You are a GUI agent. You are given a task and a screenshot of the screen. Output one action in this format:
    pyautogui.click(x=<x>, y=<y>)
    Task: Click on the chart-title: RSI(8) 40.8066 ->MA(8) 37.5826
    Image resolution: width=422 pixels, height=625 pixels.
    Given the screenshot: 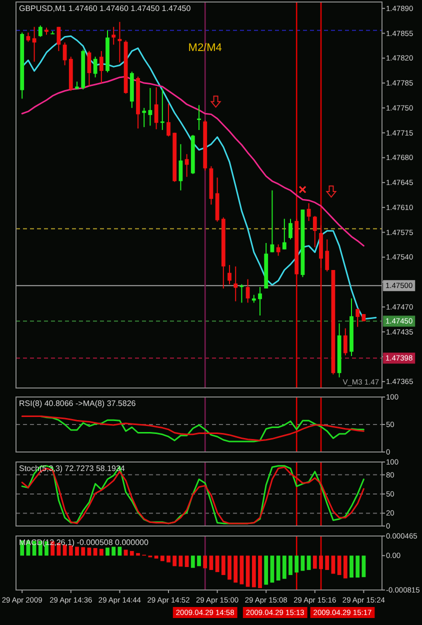 What is the action you would take?
    pyautogui.click(x=77, y=403)
    